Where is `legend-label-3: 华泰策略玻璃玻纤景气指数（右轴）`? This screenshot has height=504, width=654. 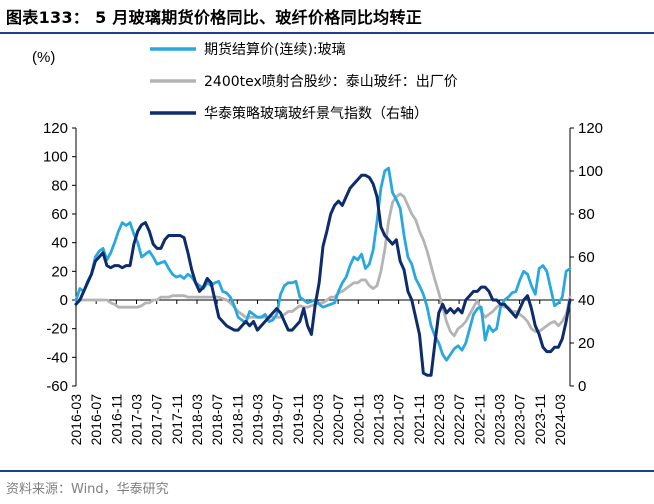
legend-label-3: 华泰策略玻璃玻纤景气指数（右轴） is located at coordinates (316, 113).